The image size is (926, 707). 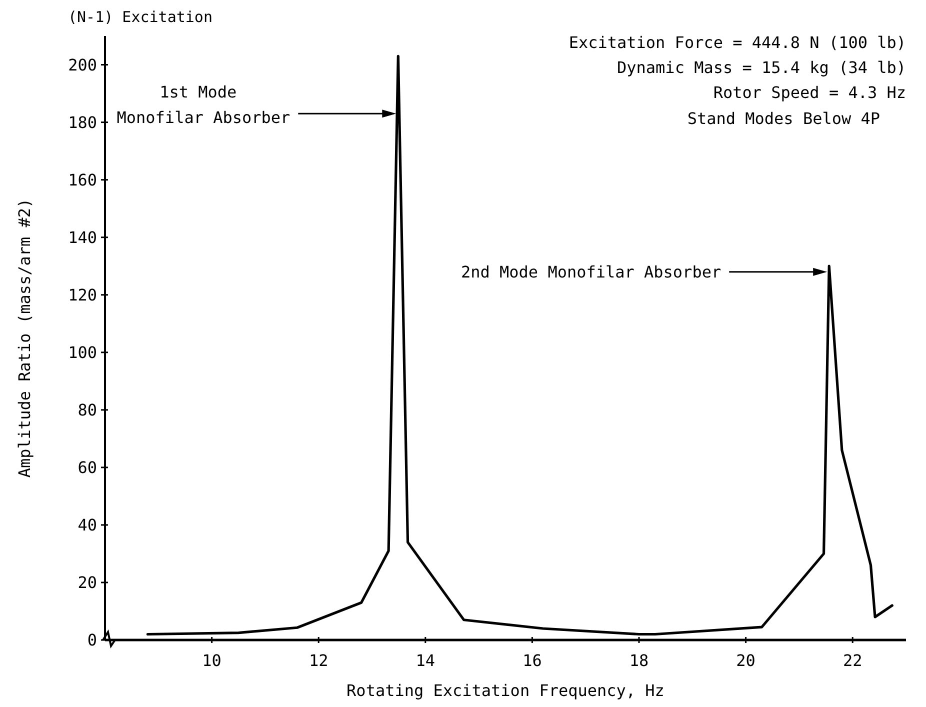 I want to click on x-tick-label: 18, so click(x=639, y=660).